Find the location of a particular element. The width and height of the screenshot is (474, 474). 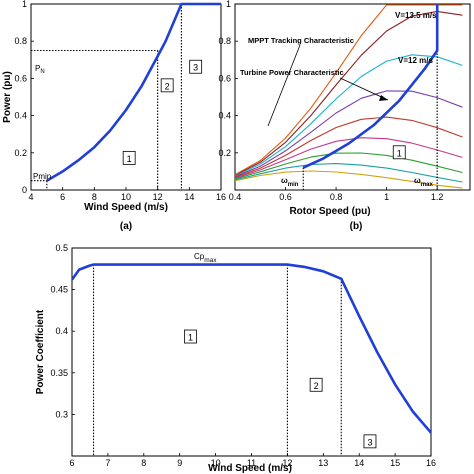

chart-b-xtick-label: 0.4 is located at coordinates (235, 197).